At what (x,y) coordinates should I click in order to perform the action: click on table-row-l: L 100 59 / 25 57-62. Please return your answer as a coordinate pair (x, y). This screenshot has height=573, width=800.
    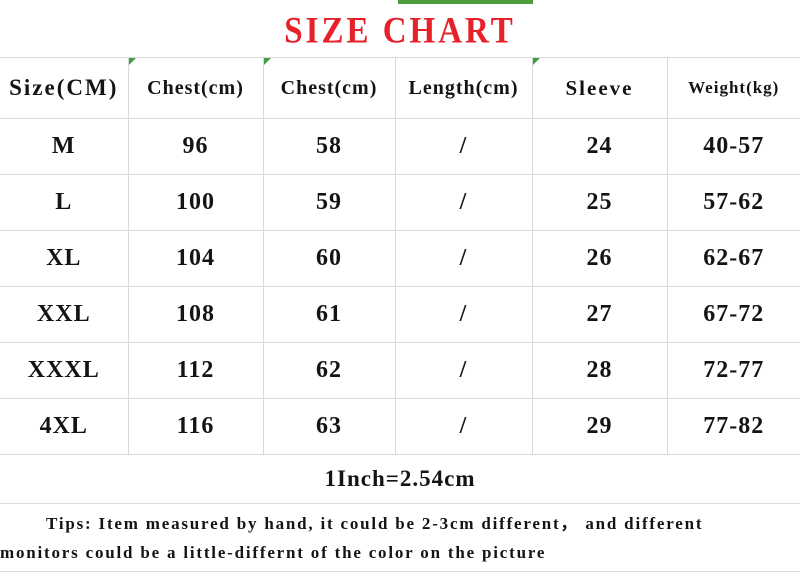
    Looking at the image, I should click on (400, 202).